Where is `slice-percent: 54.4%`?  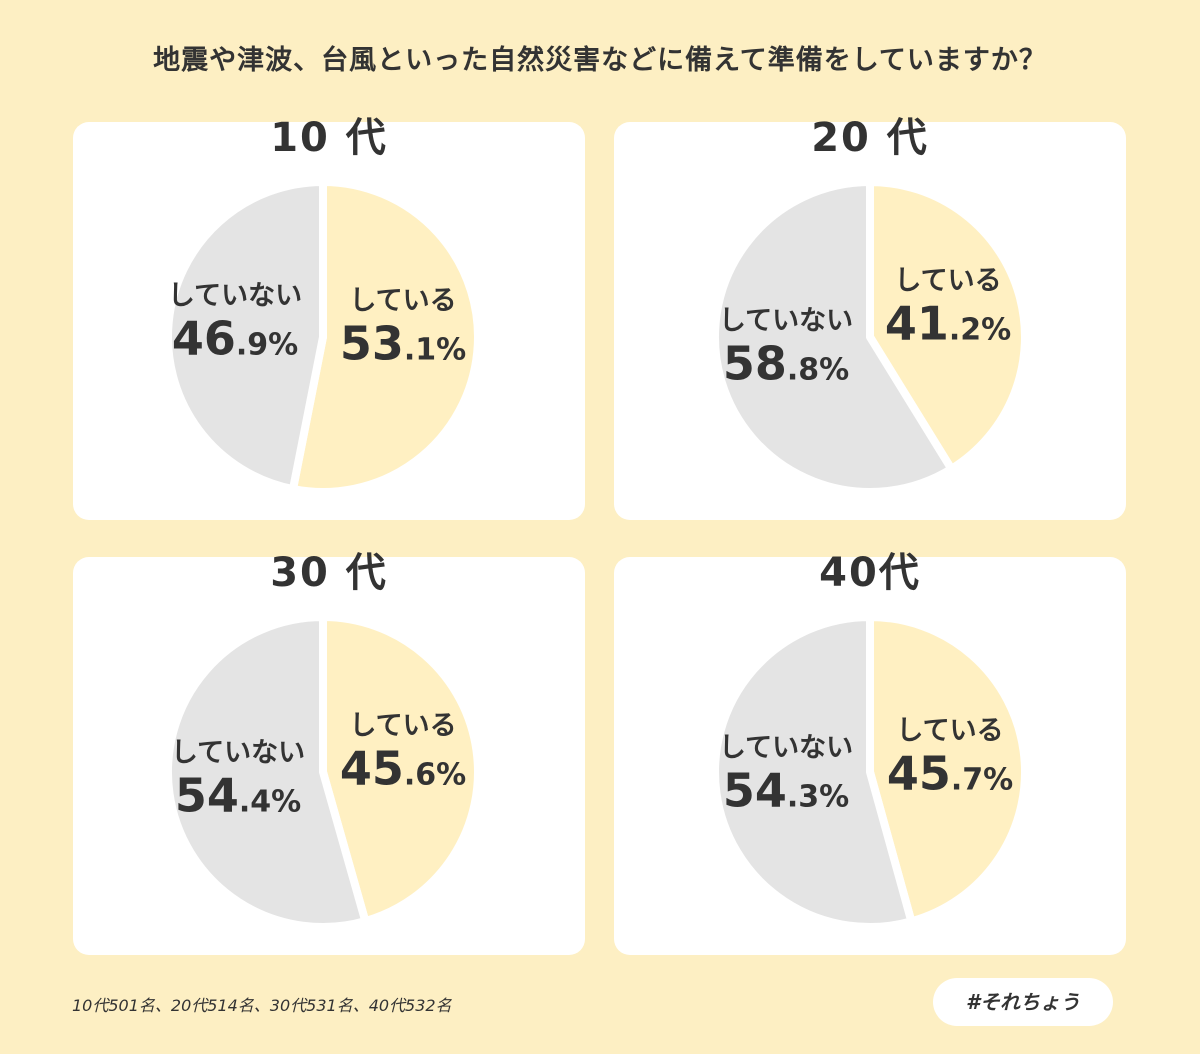 slice-percent: 54.4% is located at coordinates (238, 801).